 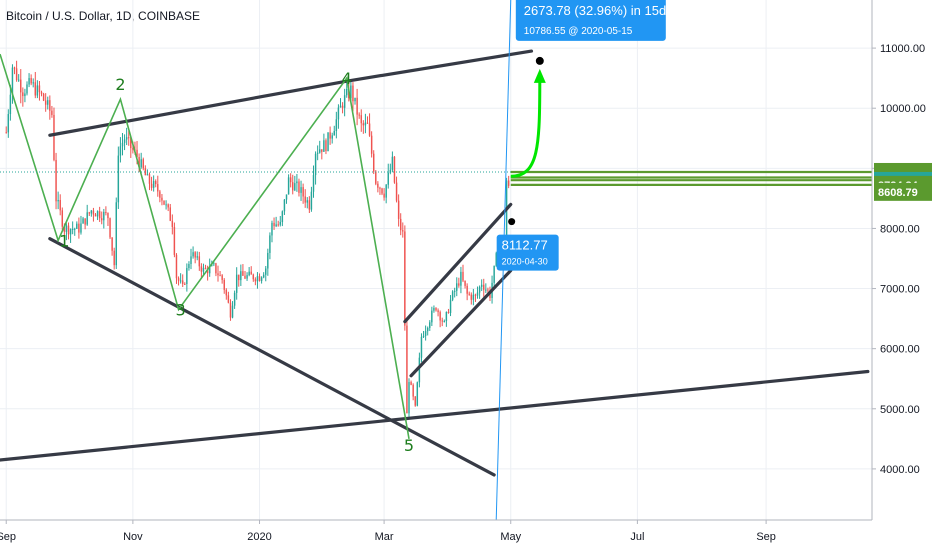 What do you see at coordinates (439, 66) in the screenshot?
I see `trendline` at bounding box center [439, 66].